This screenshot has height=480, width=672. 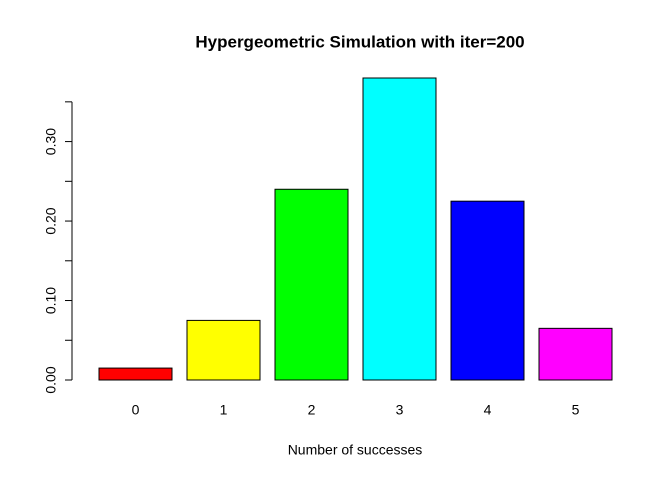 What do you see at coordinates (51, 300) in the screenshot?
I see `y-tick-label: 0.10` at bounding box center [51, 300].